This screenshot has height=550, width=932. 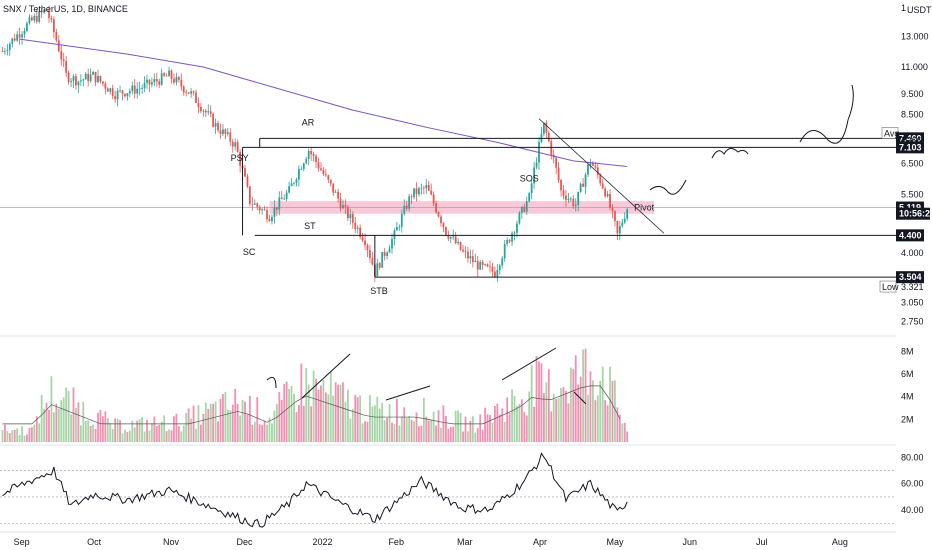 What do you see at coordinates (907, 419) in the screenshot?
I see `volume-tick-label: 2M` at bounding box center [907, 419].